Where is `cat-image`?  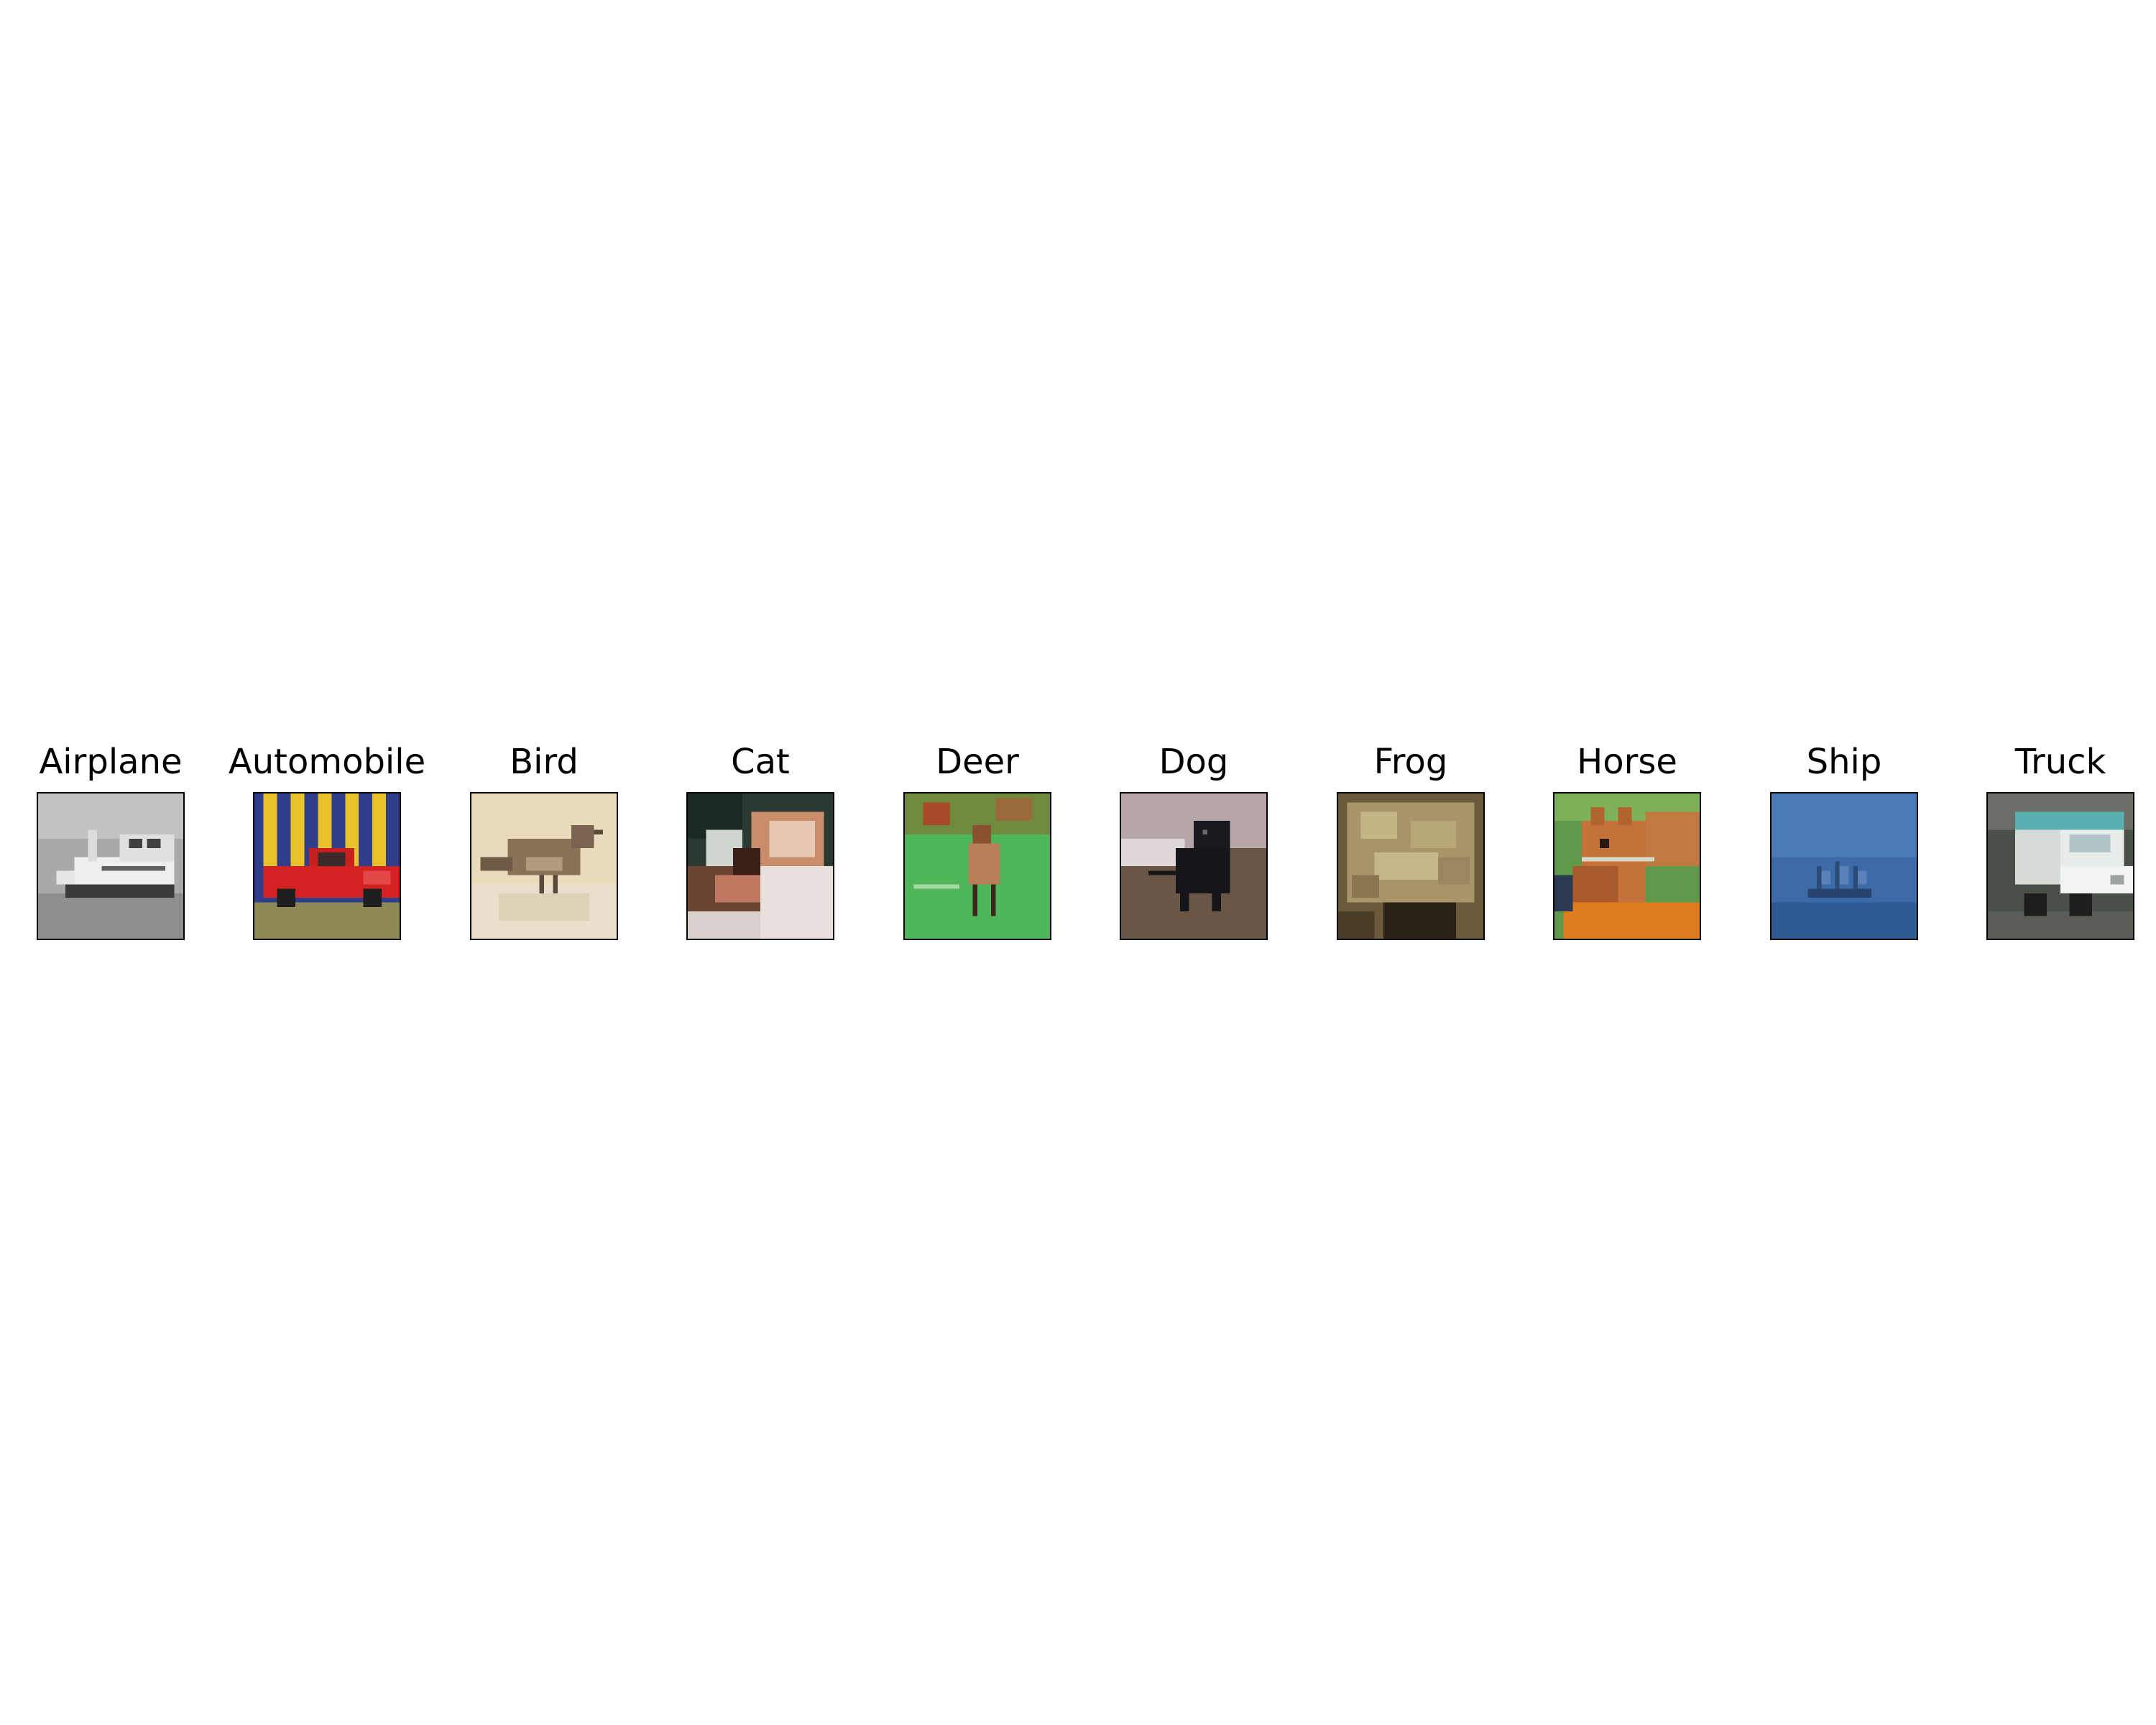 cat-image is located at coordinates (760, 866).